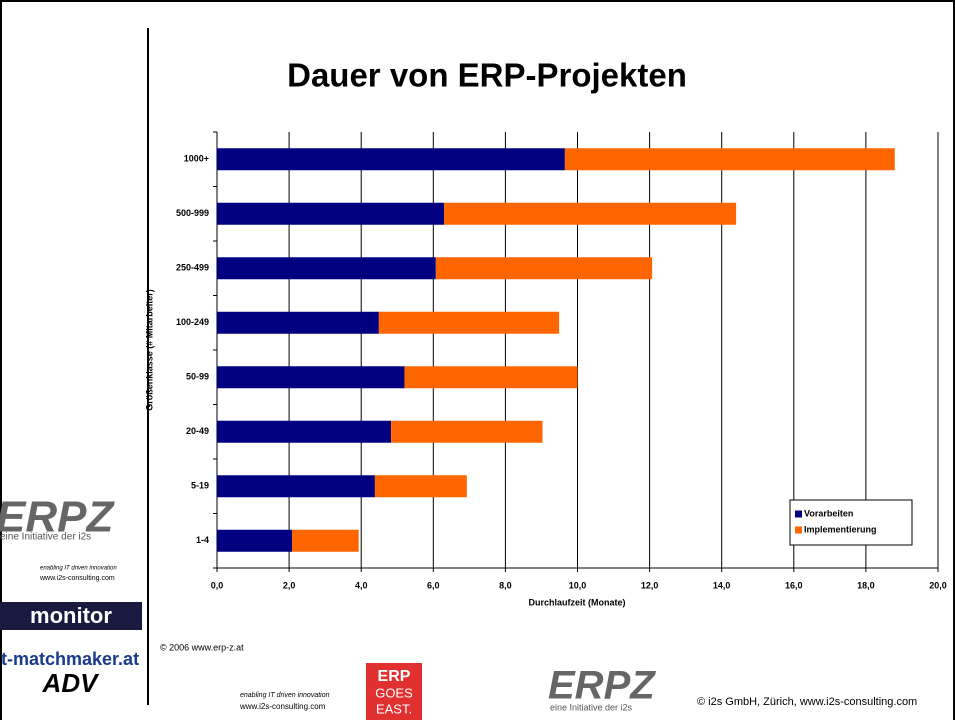  What do you see at coordinates (71, 683) in the screenshot?
I see `logo-adv: ADV` at bounding box center [71, 683].